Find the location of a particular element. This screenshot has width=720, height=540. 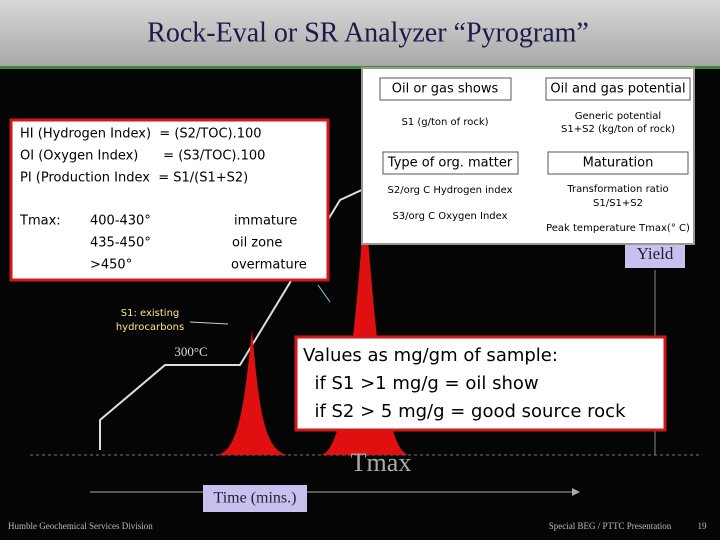

yield-box is located at coordinates (655, 255).